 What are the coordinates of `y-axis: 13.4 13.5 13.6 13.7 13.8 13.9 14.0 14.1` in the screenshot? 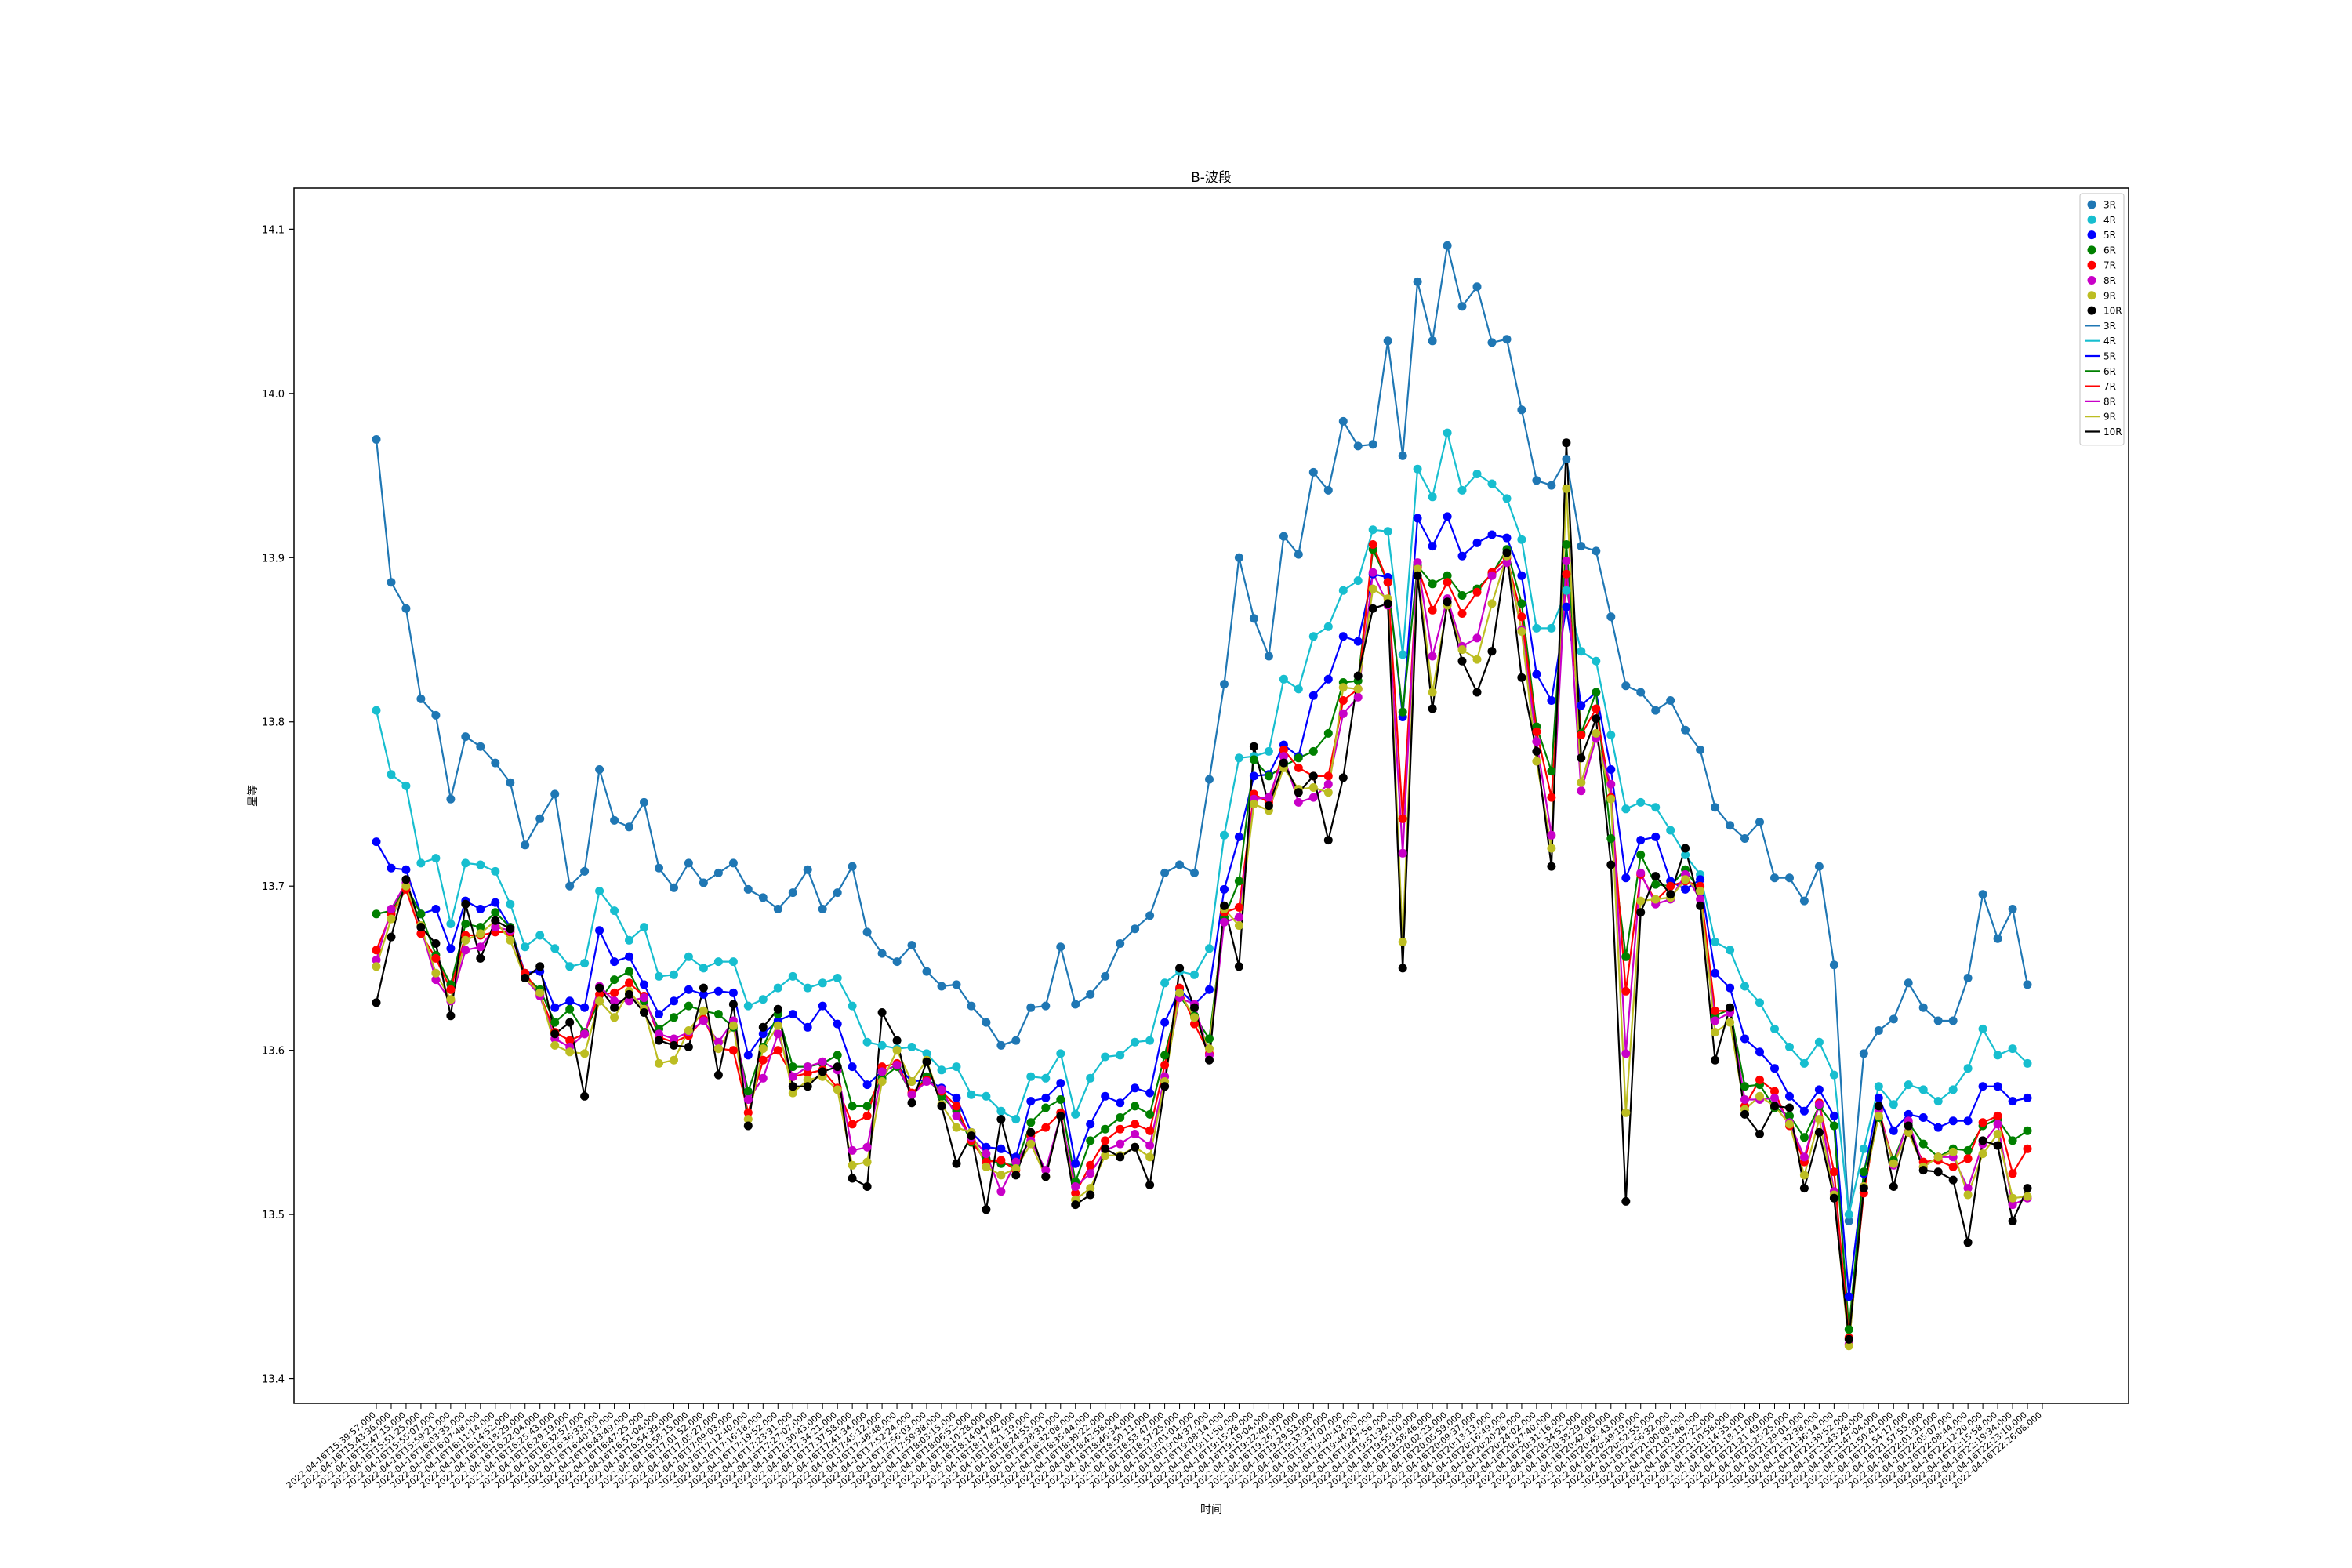 It's located at (278, 805).